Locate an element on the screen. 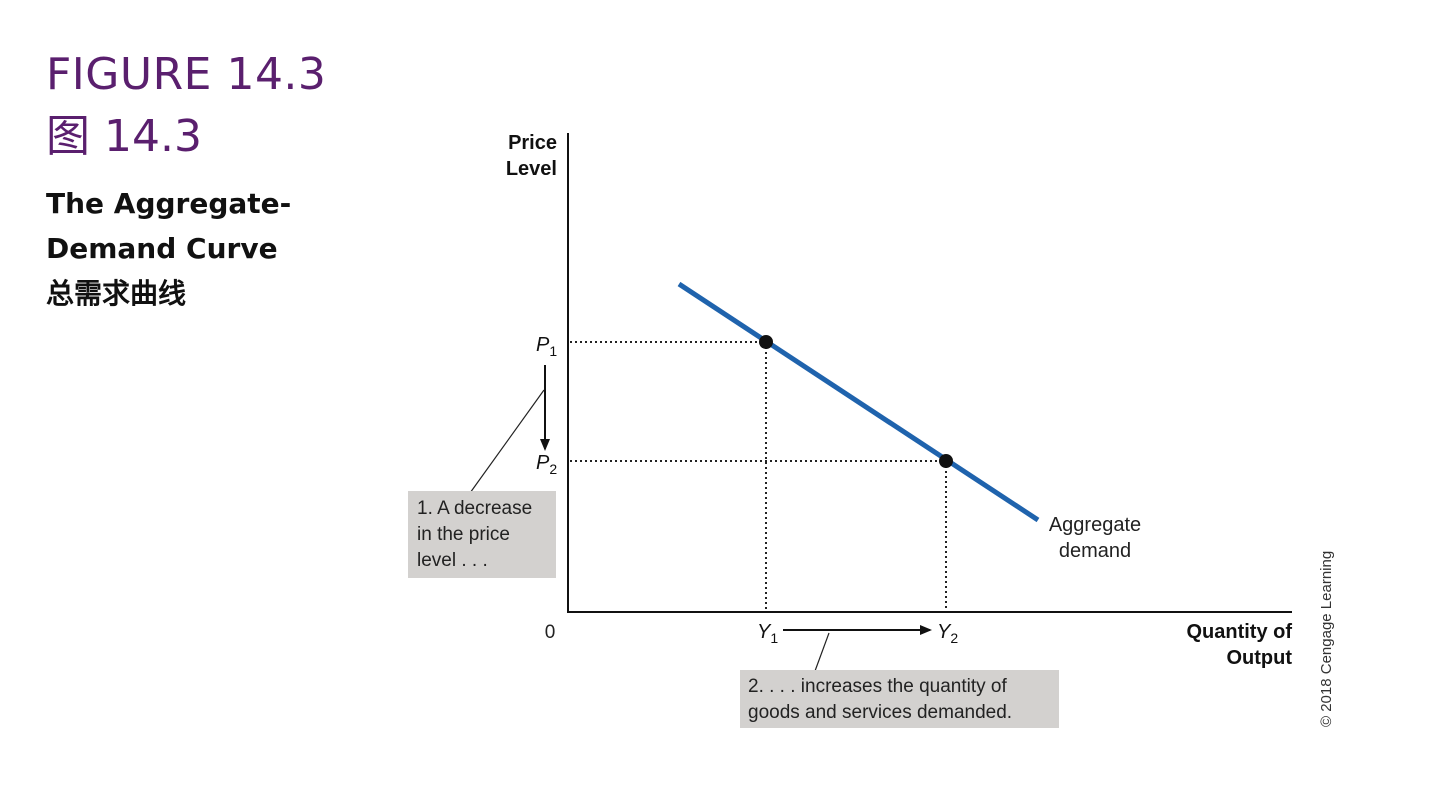 Image resolution: width=1429 pixels, height=801 pixels. curve-label-line-1: Aggregate is located at coordinates (1095, 525).